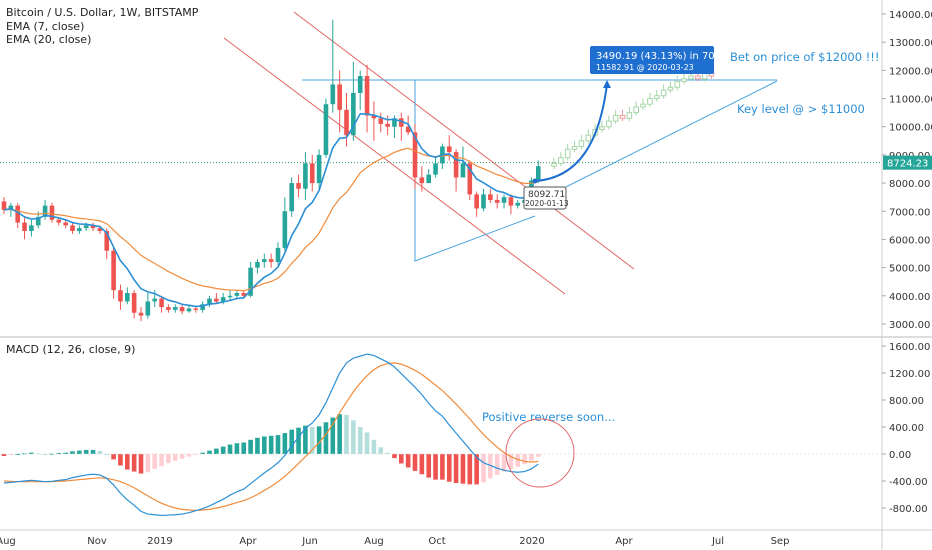 The width and height of the screenshot is (932, 550). What do you see at coordinates (475, 171) in the screenshot?
I see `triangle-left` at bounding box center [475, 171].